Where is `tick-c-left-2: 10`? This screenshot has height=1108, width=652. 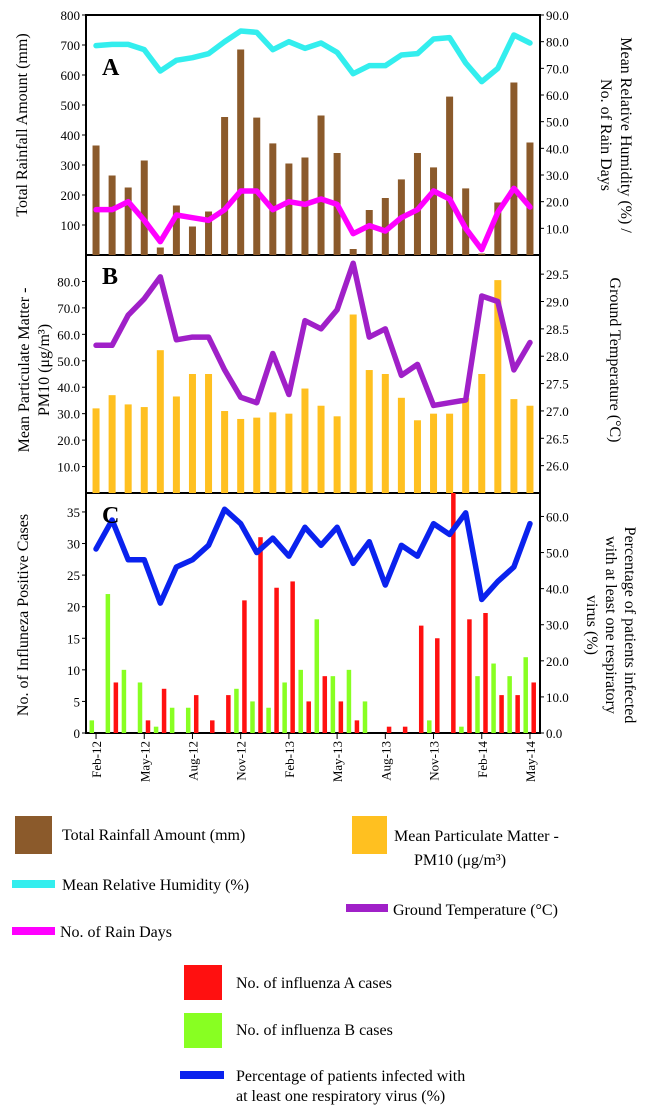 tick-c-left-2: 10 is located at coordinates (73, 670).